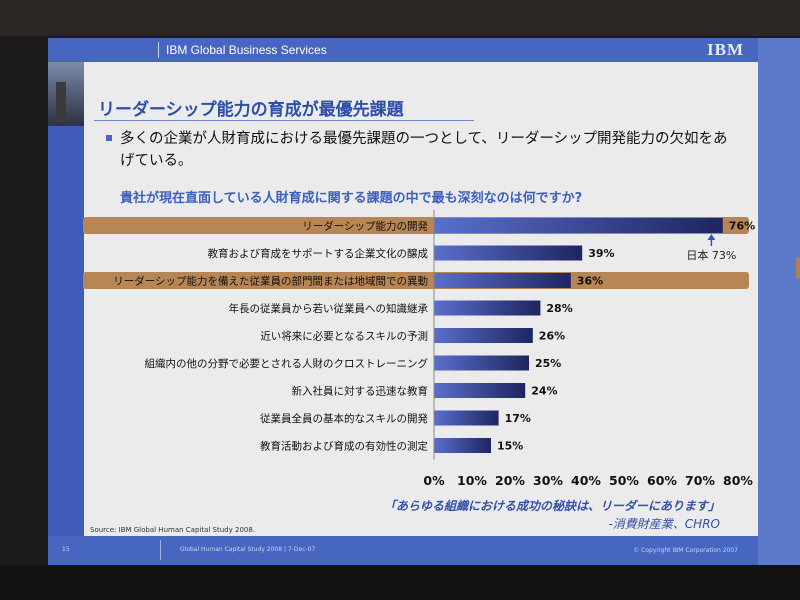 The width and height of the screenshot is (800, 600). What do you see at coordinates (66, 94) in the screenshot?
I see `header-photo` at bounding box center [66, 94].